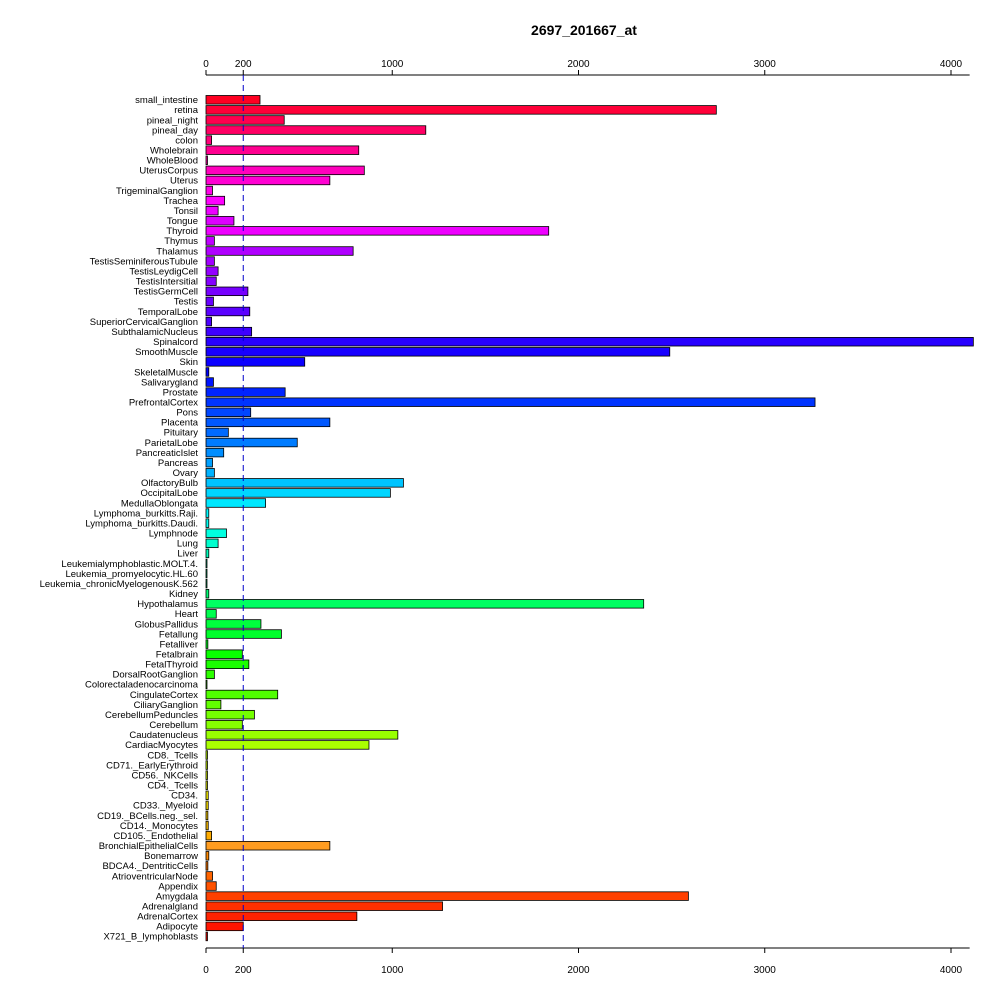  I want to click on category-label: Colorectaladenocarcinoma, so click(142, 685).